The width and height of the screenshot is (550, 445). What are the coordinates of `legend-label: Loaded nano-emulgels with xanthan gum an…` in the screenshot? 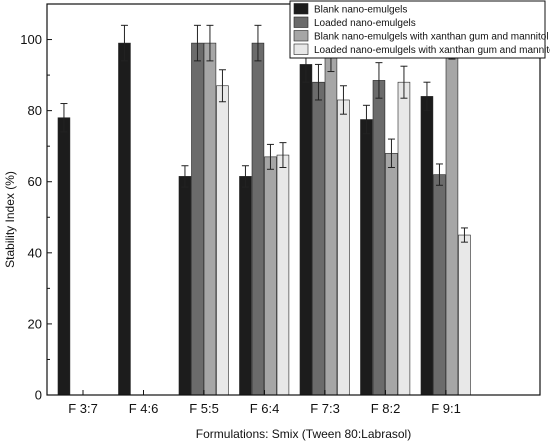 It's located at (432, 50).